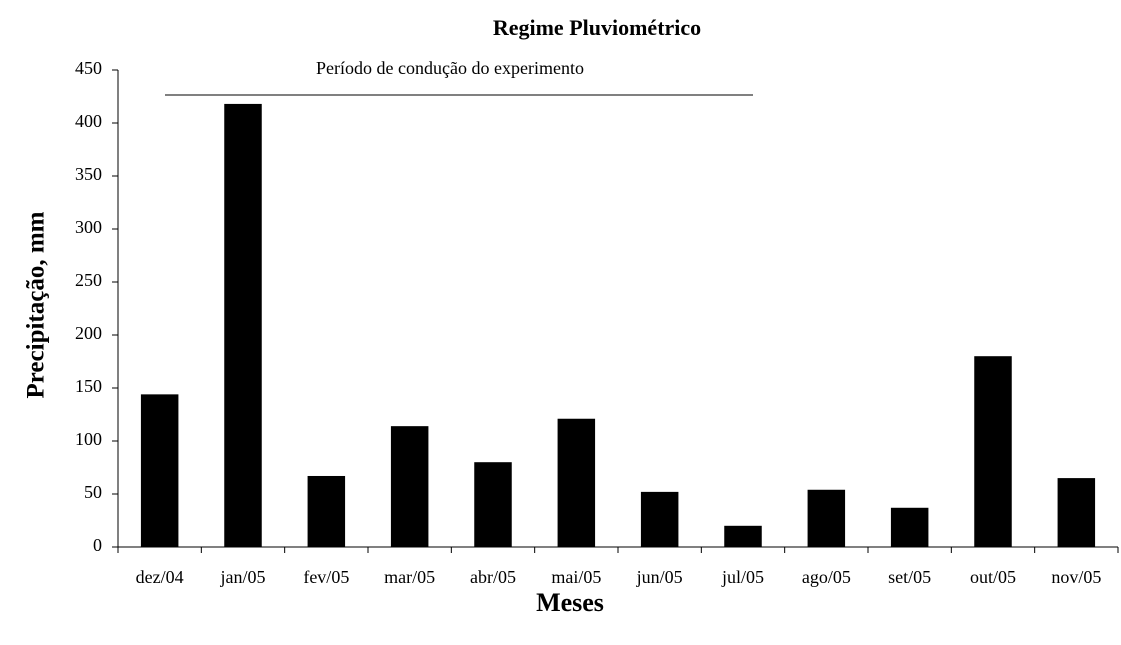 The image size is (1121, 645). I want to click on chart-title: Regime Pluviométrico, so click(597, 27).